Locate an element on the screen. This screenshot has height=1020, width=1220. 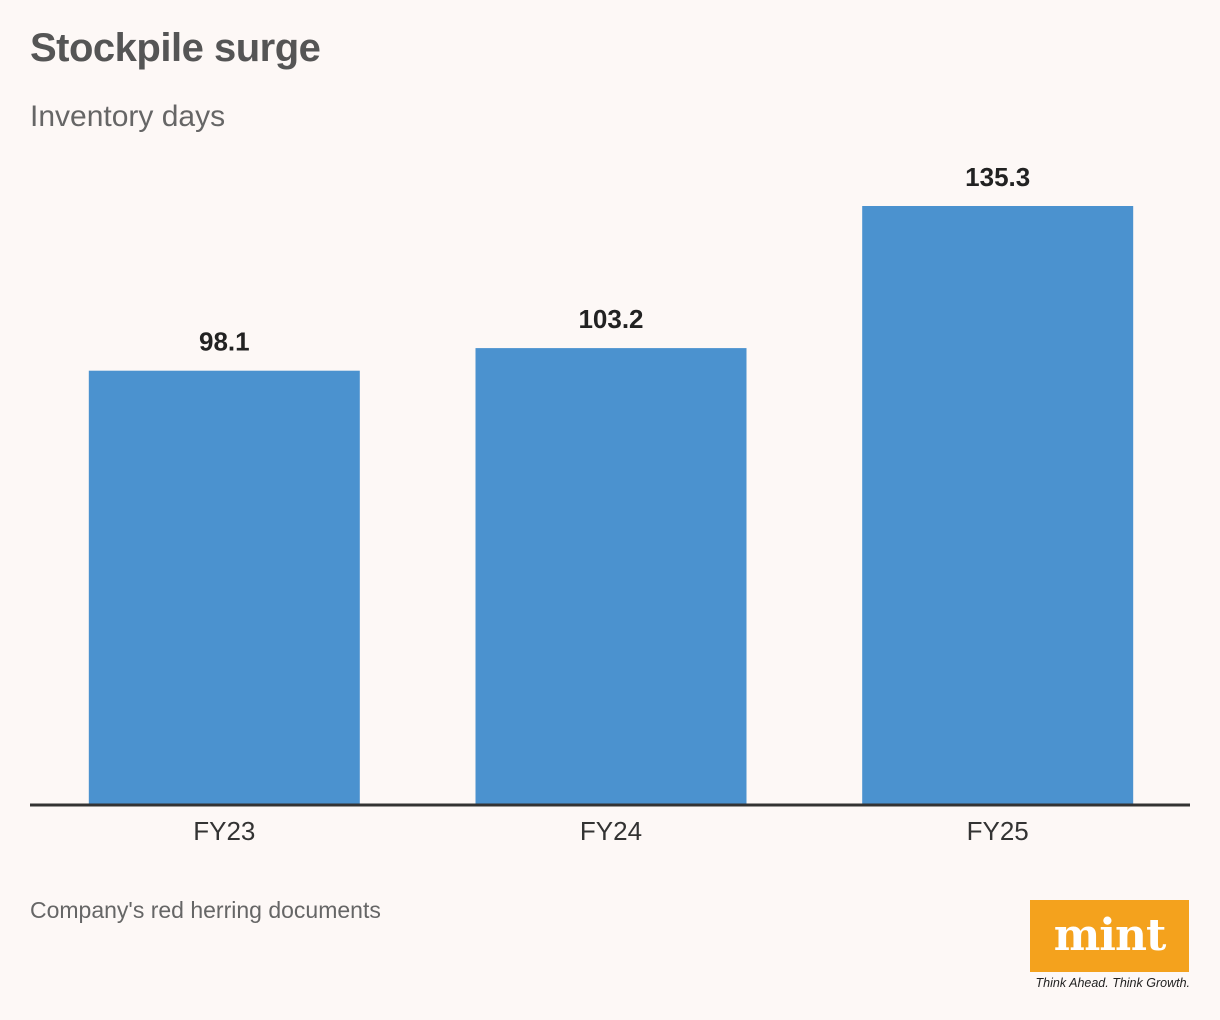
logo-text: mint is located at coordinates (1110, 935).